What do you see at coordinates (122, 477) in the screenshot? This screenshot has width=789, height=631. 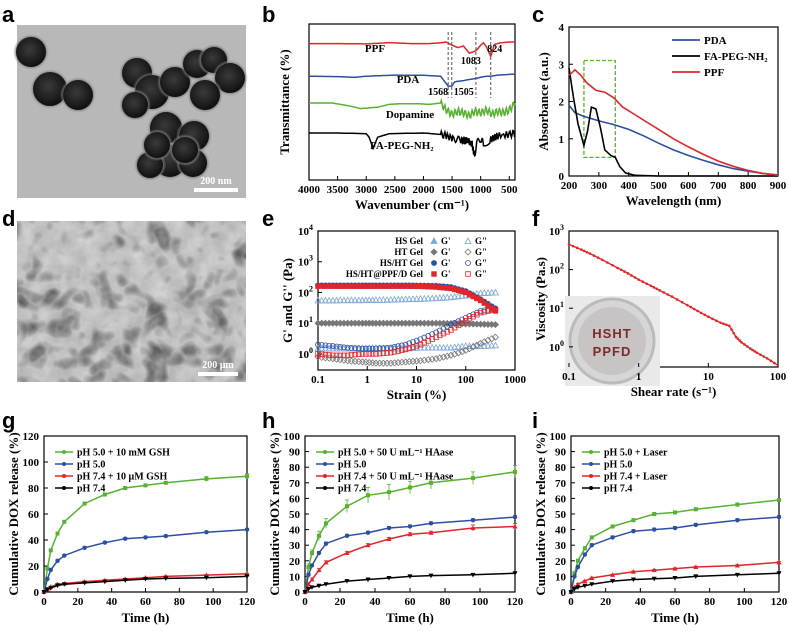 I see `legend-label: pH 7.4 + 10 μM GSH` at bounding box center [122, 477].